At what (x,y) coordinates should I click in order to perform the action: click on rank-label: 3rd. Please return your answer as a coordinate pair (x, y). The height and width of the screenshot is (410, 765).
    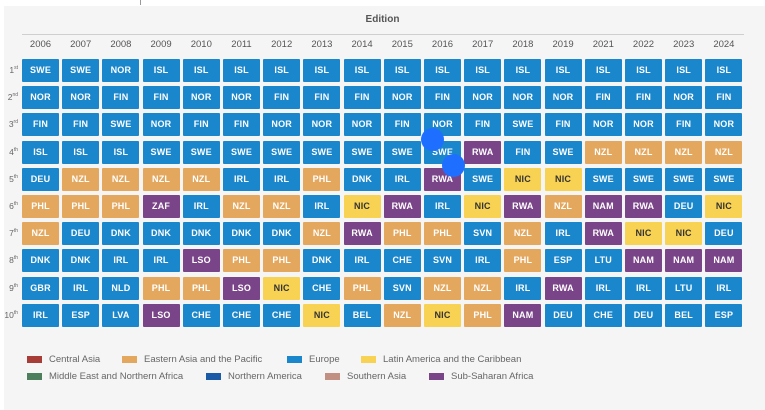
    Looking at the image, I should click on (10, 124).